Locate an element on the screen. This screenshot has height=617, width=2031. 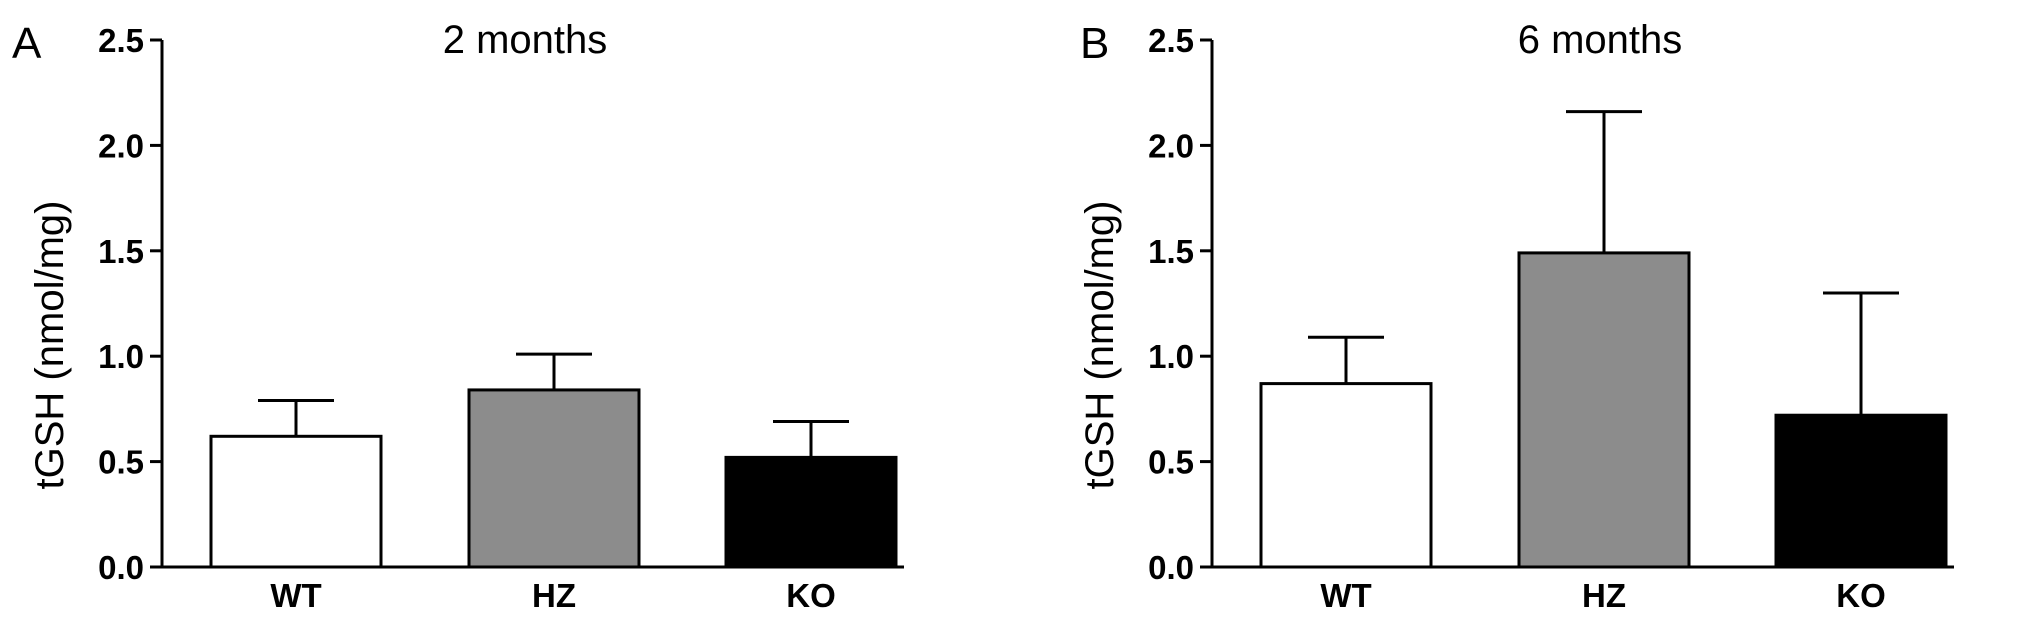
panel-a-bar-ko is located at coordinates (811, 512).